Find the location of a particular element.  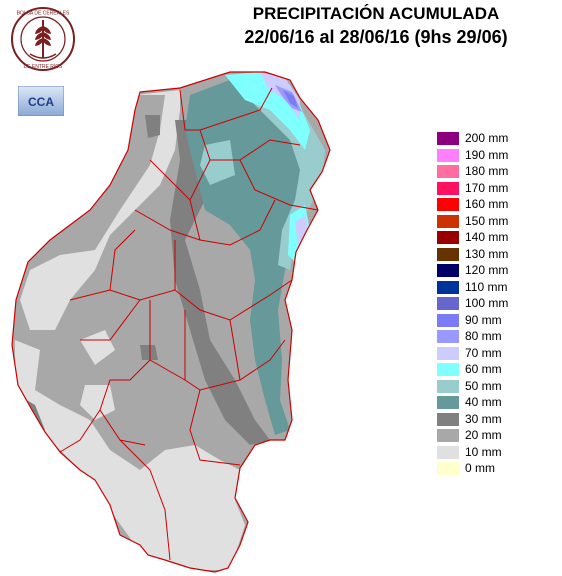

legend-label: 80 mm is located at coordinates (483, 336).